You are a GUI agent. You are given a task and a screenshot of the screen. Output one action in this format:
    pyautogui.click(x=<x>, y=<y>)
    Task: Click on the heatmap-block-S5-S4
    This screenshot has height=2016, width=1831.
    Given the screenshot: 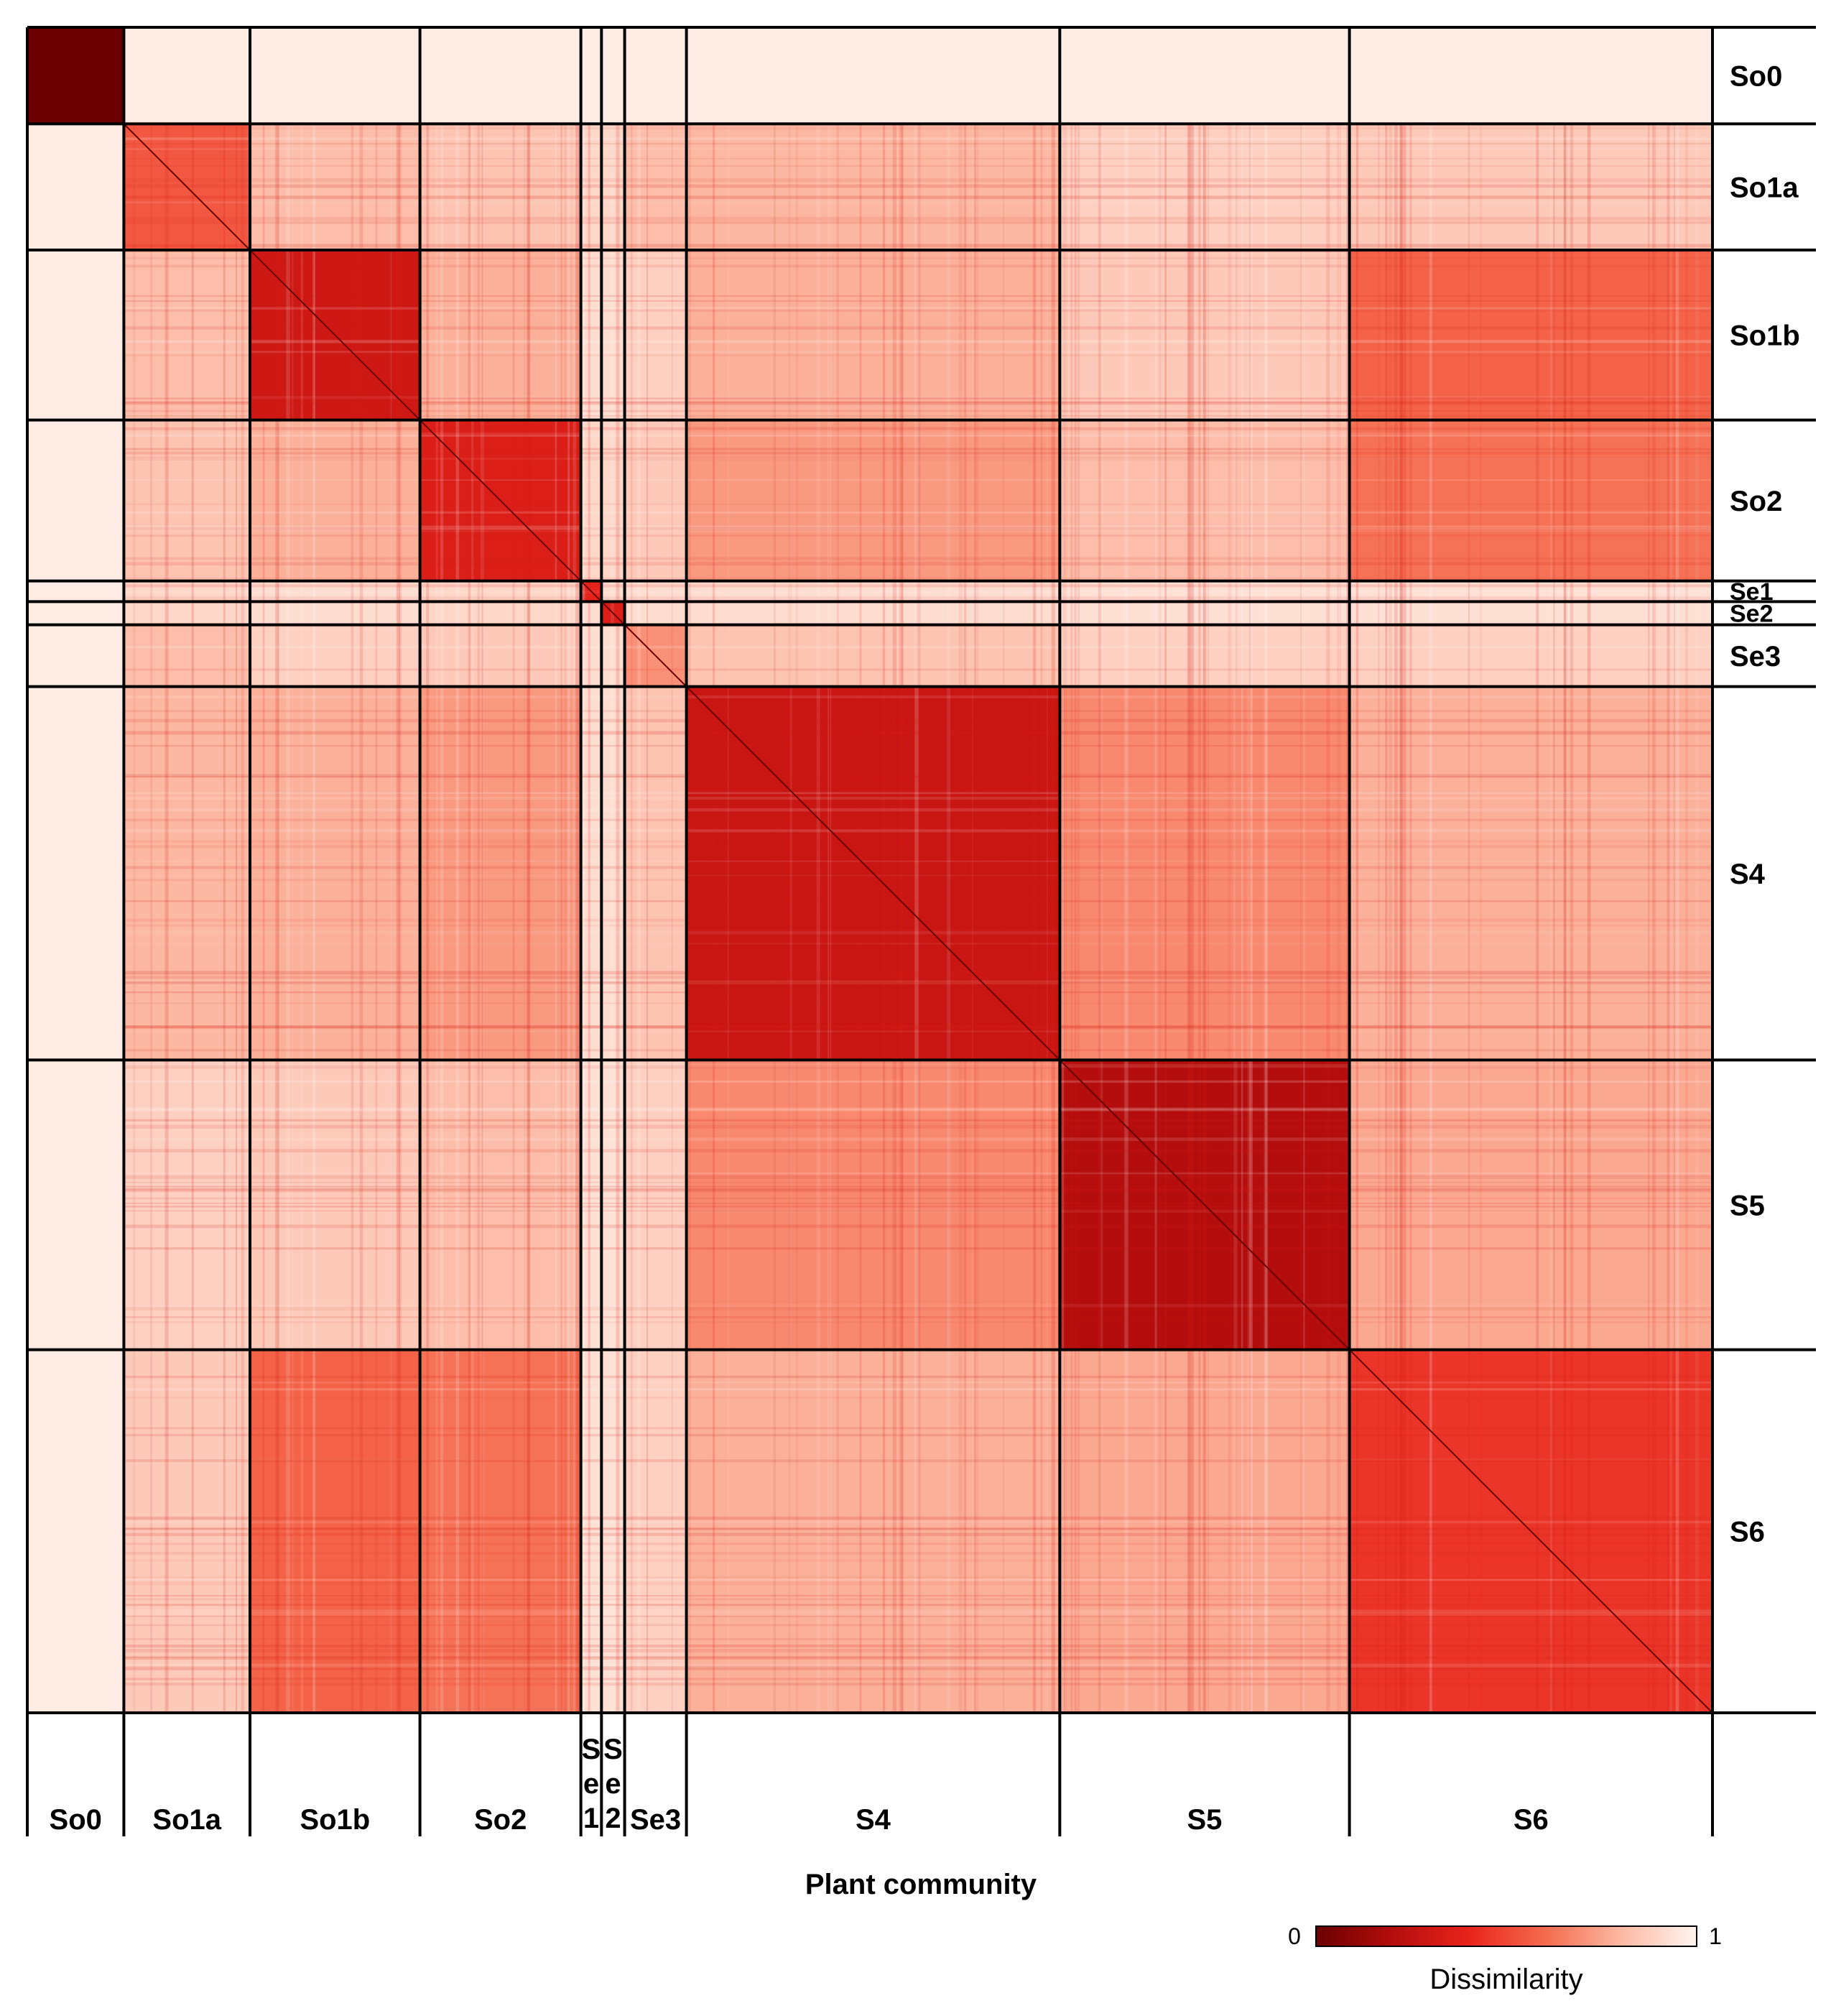 What is the action you would take?
    pyautogui.click(x=873, y=1205)
    